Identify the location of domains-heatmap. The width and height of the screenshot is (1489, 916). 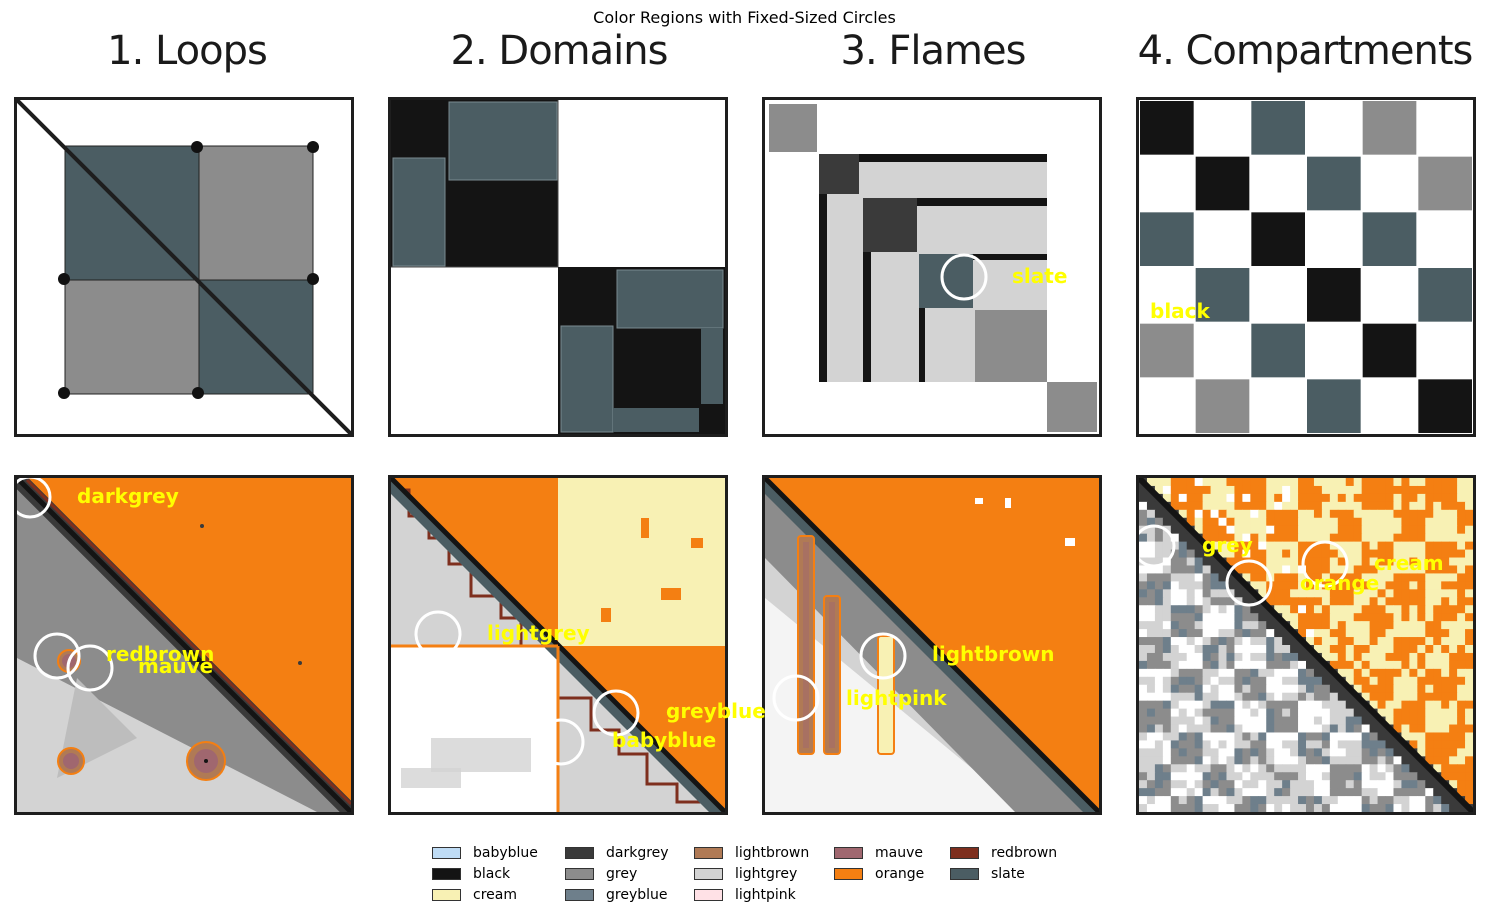
(558, 645).